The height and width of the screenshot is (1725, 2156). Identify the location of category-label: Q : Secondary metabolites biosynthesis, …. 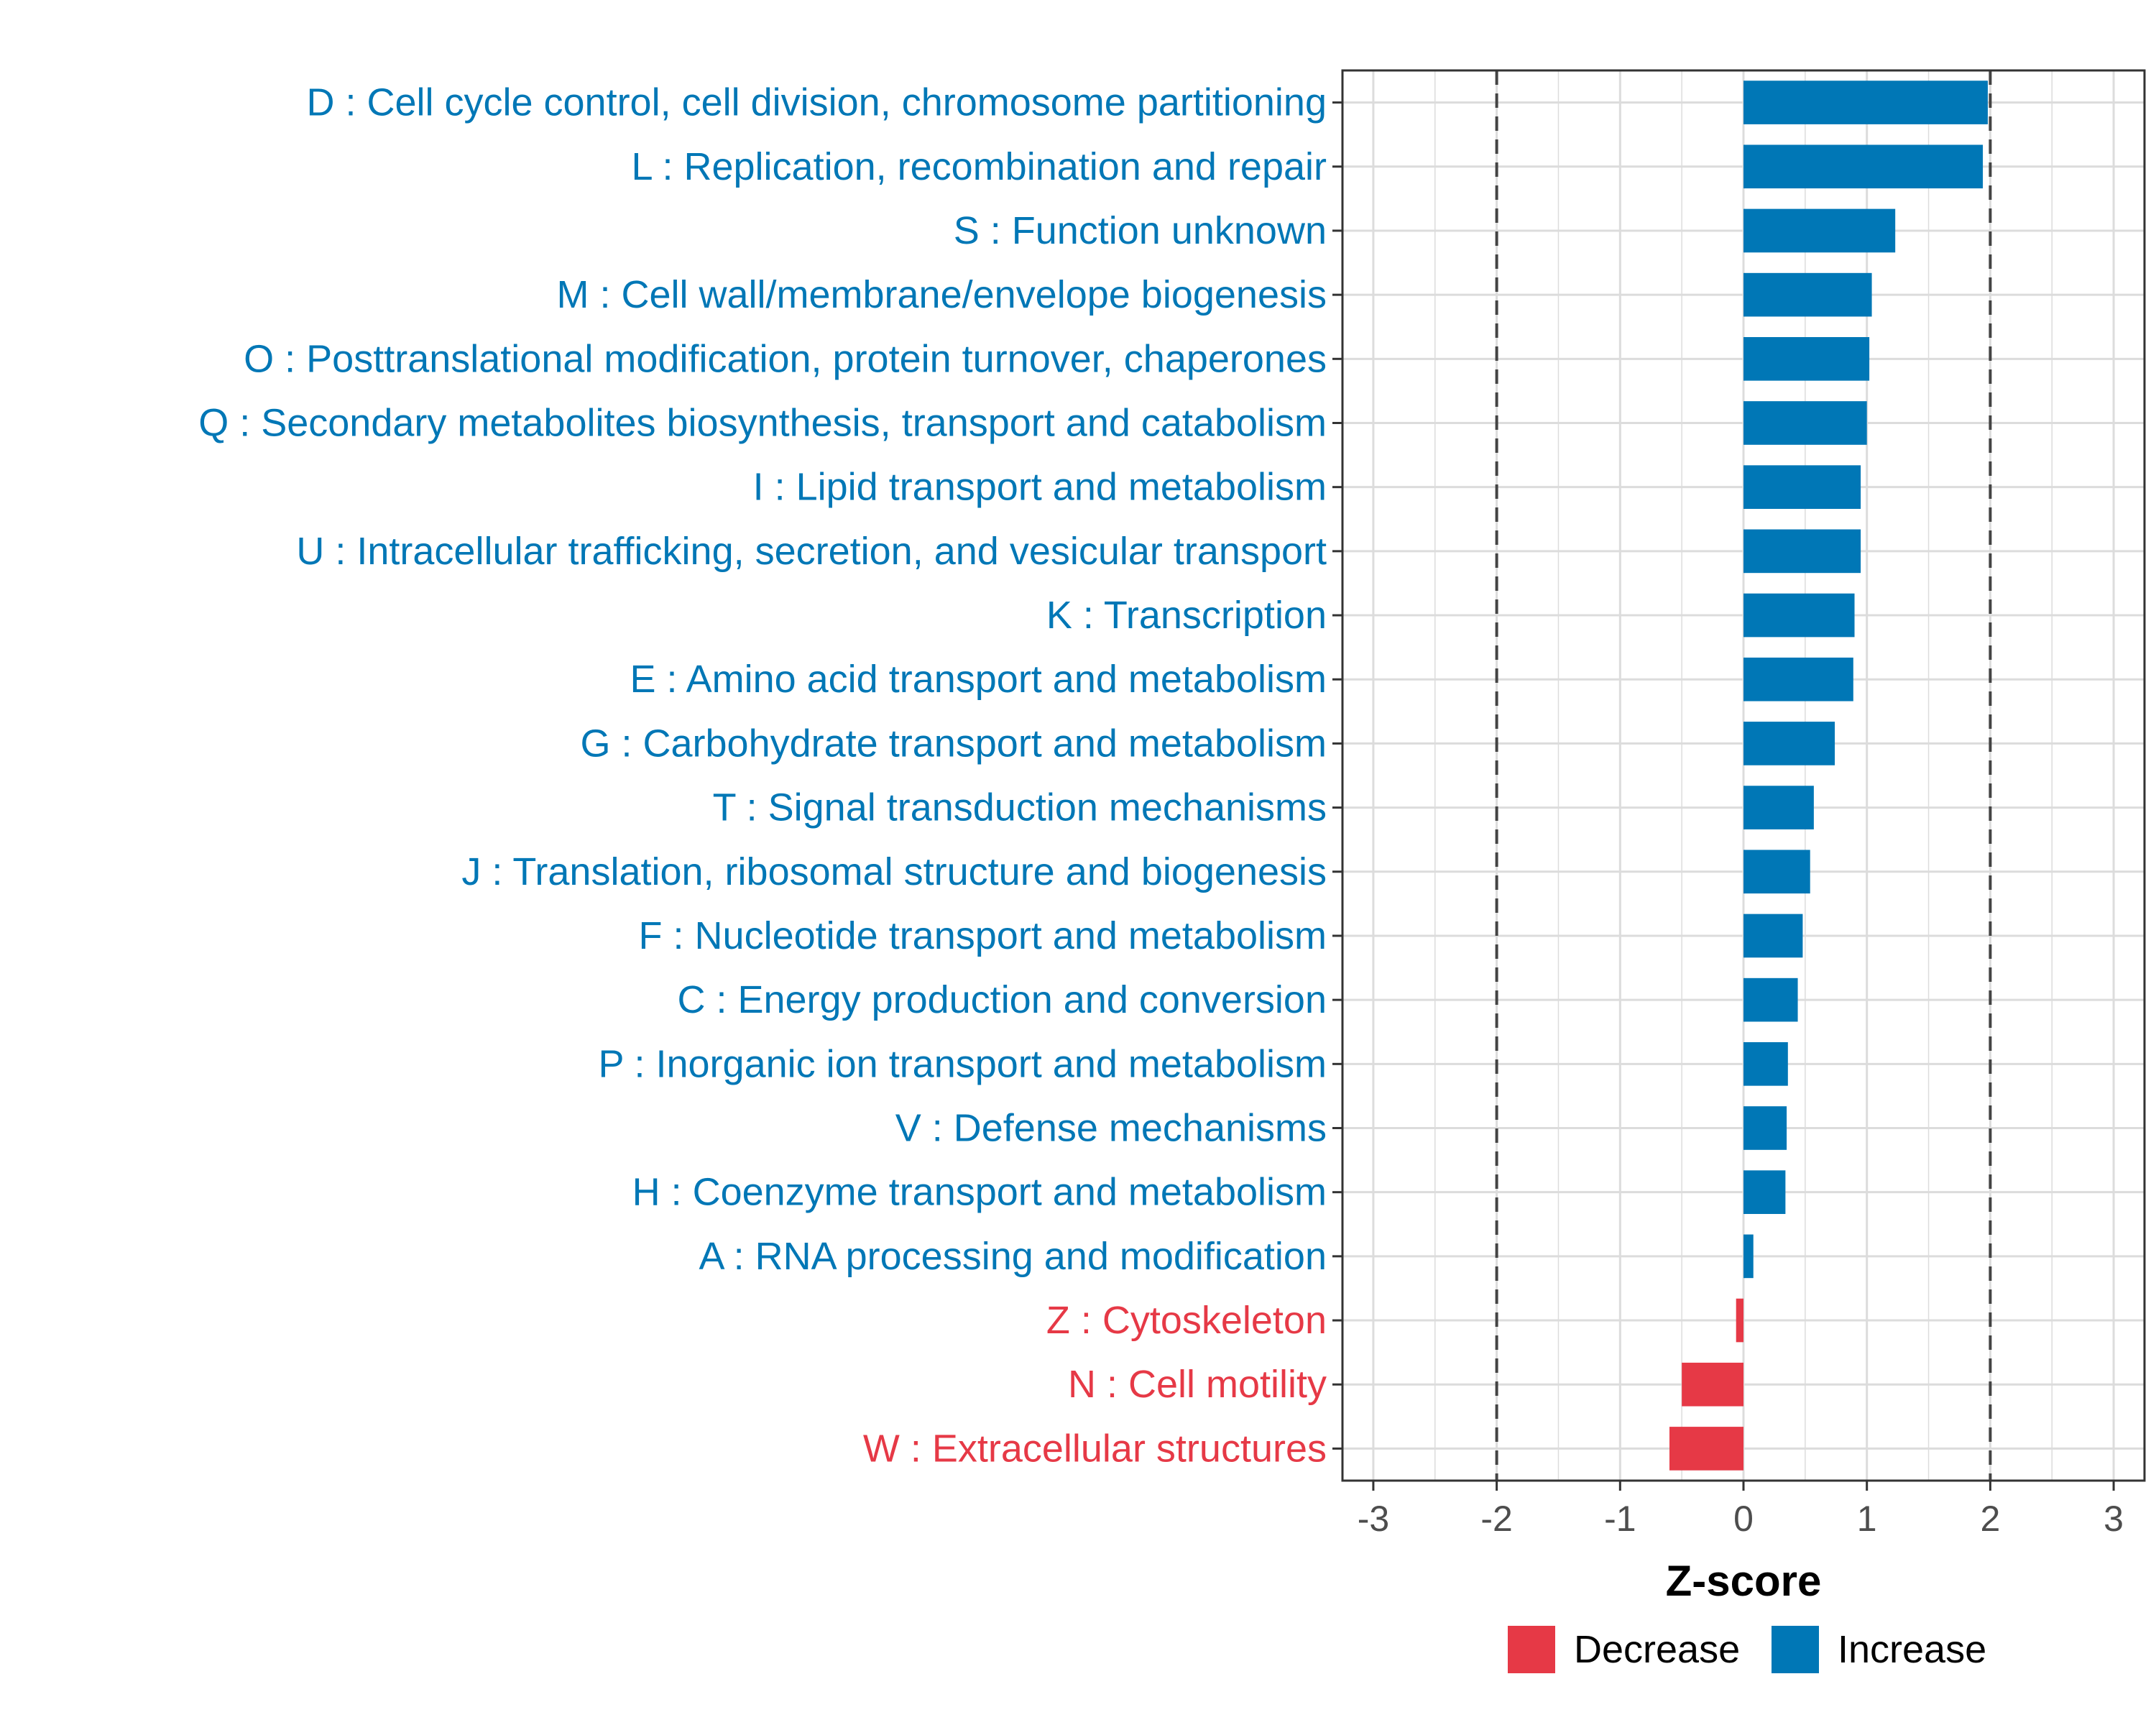
(762, 423).